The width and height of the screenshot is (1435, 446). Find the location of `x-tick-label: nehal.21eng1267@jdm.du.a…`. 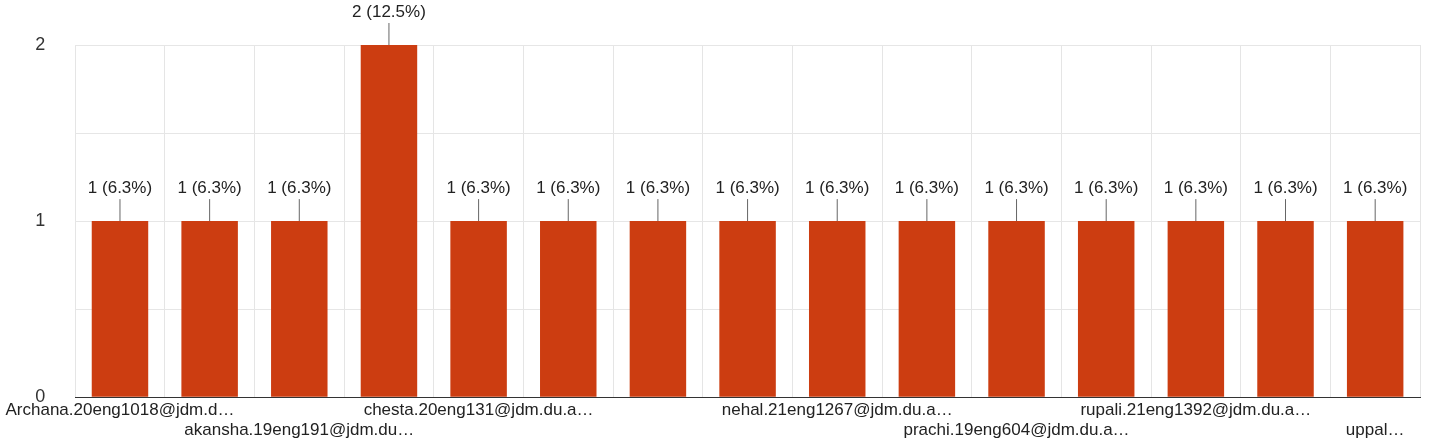

x-tick-label: nehal.21eng1267@jdm.du.a… is located at coordinates (837, 410).